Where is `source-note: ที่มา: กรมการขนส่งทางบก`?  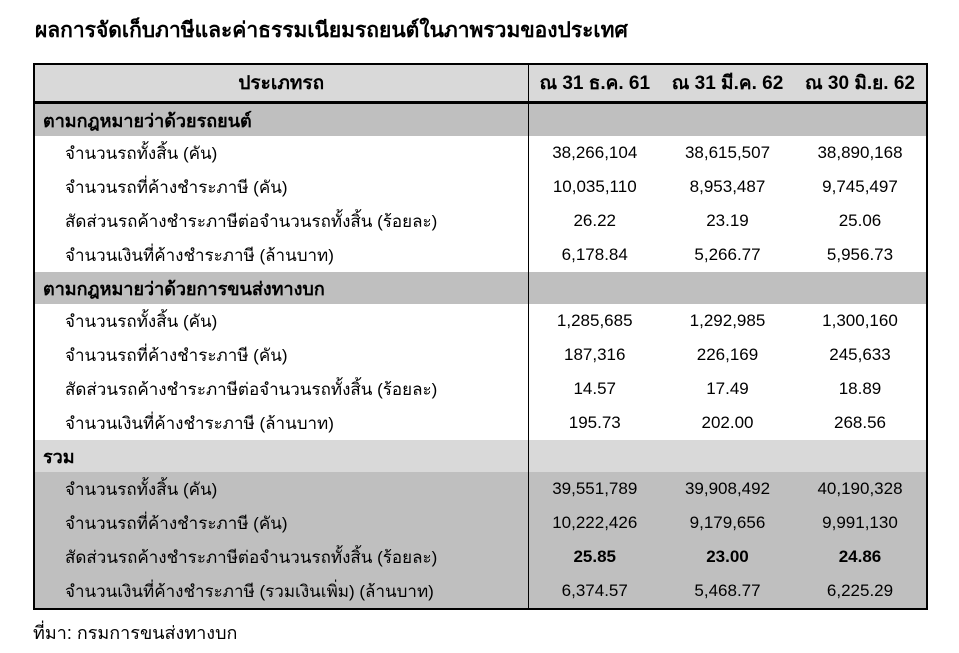
source-note: ที่มา: กรมการขนส่งทางบก is located at coordinates (135, 633).